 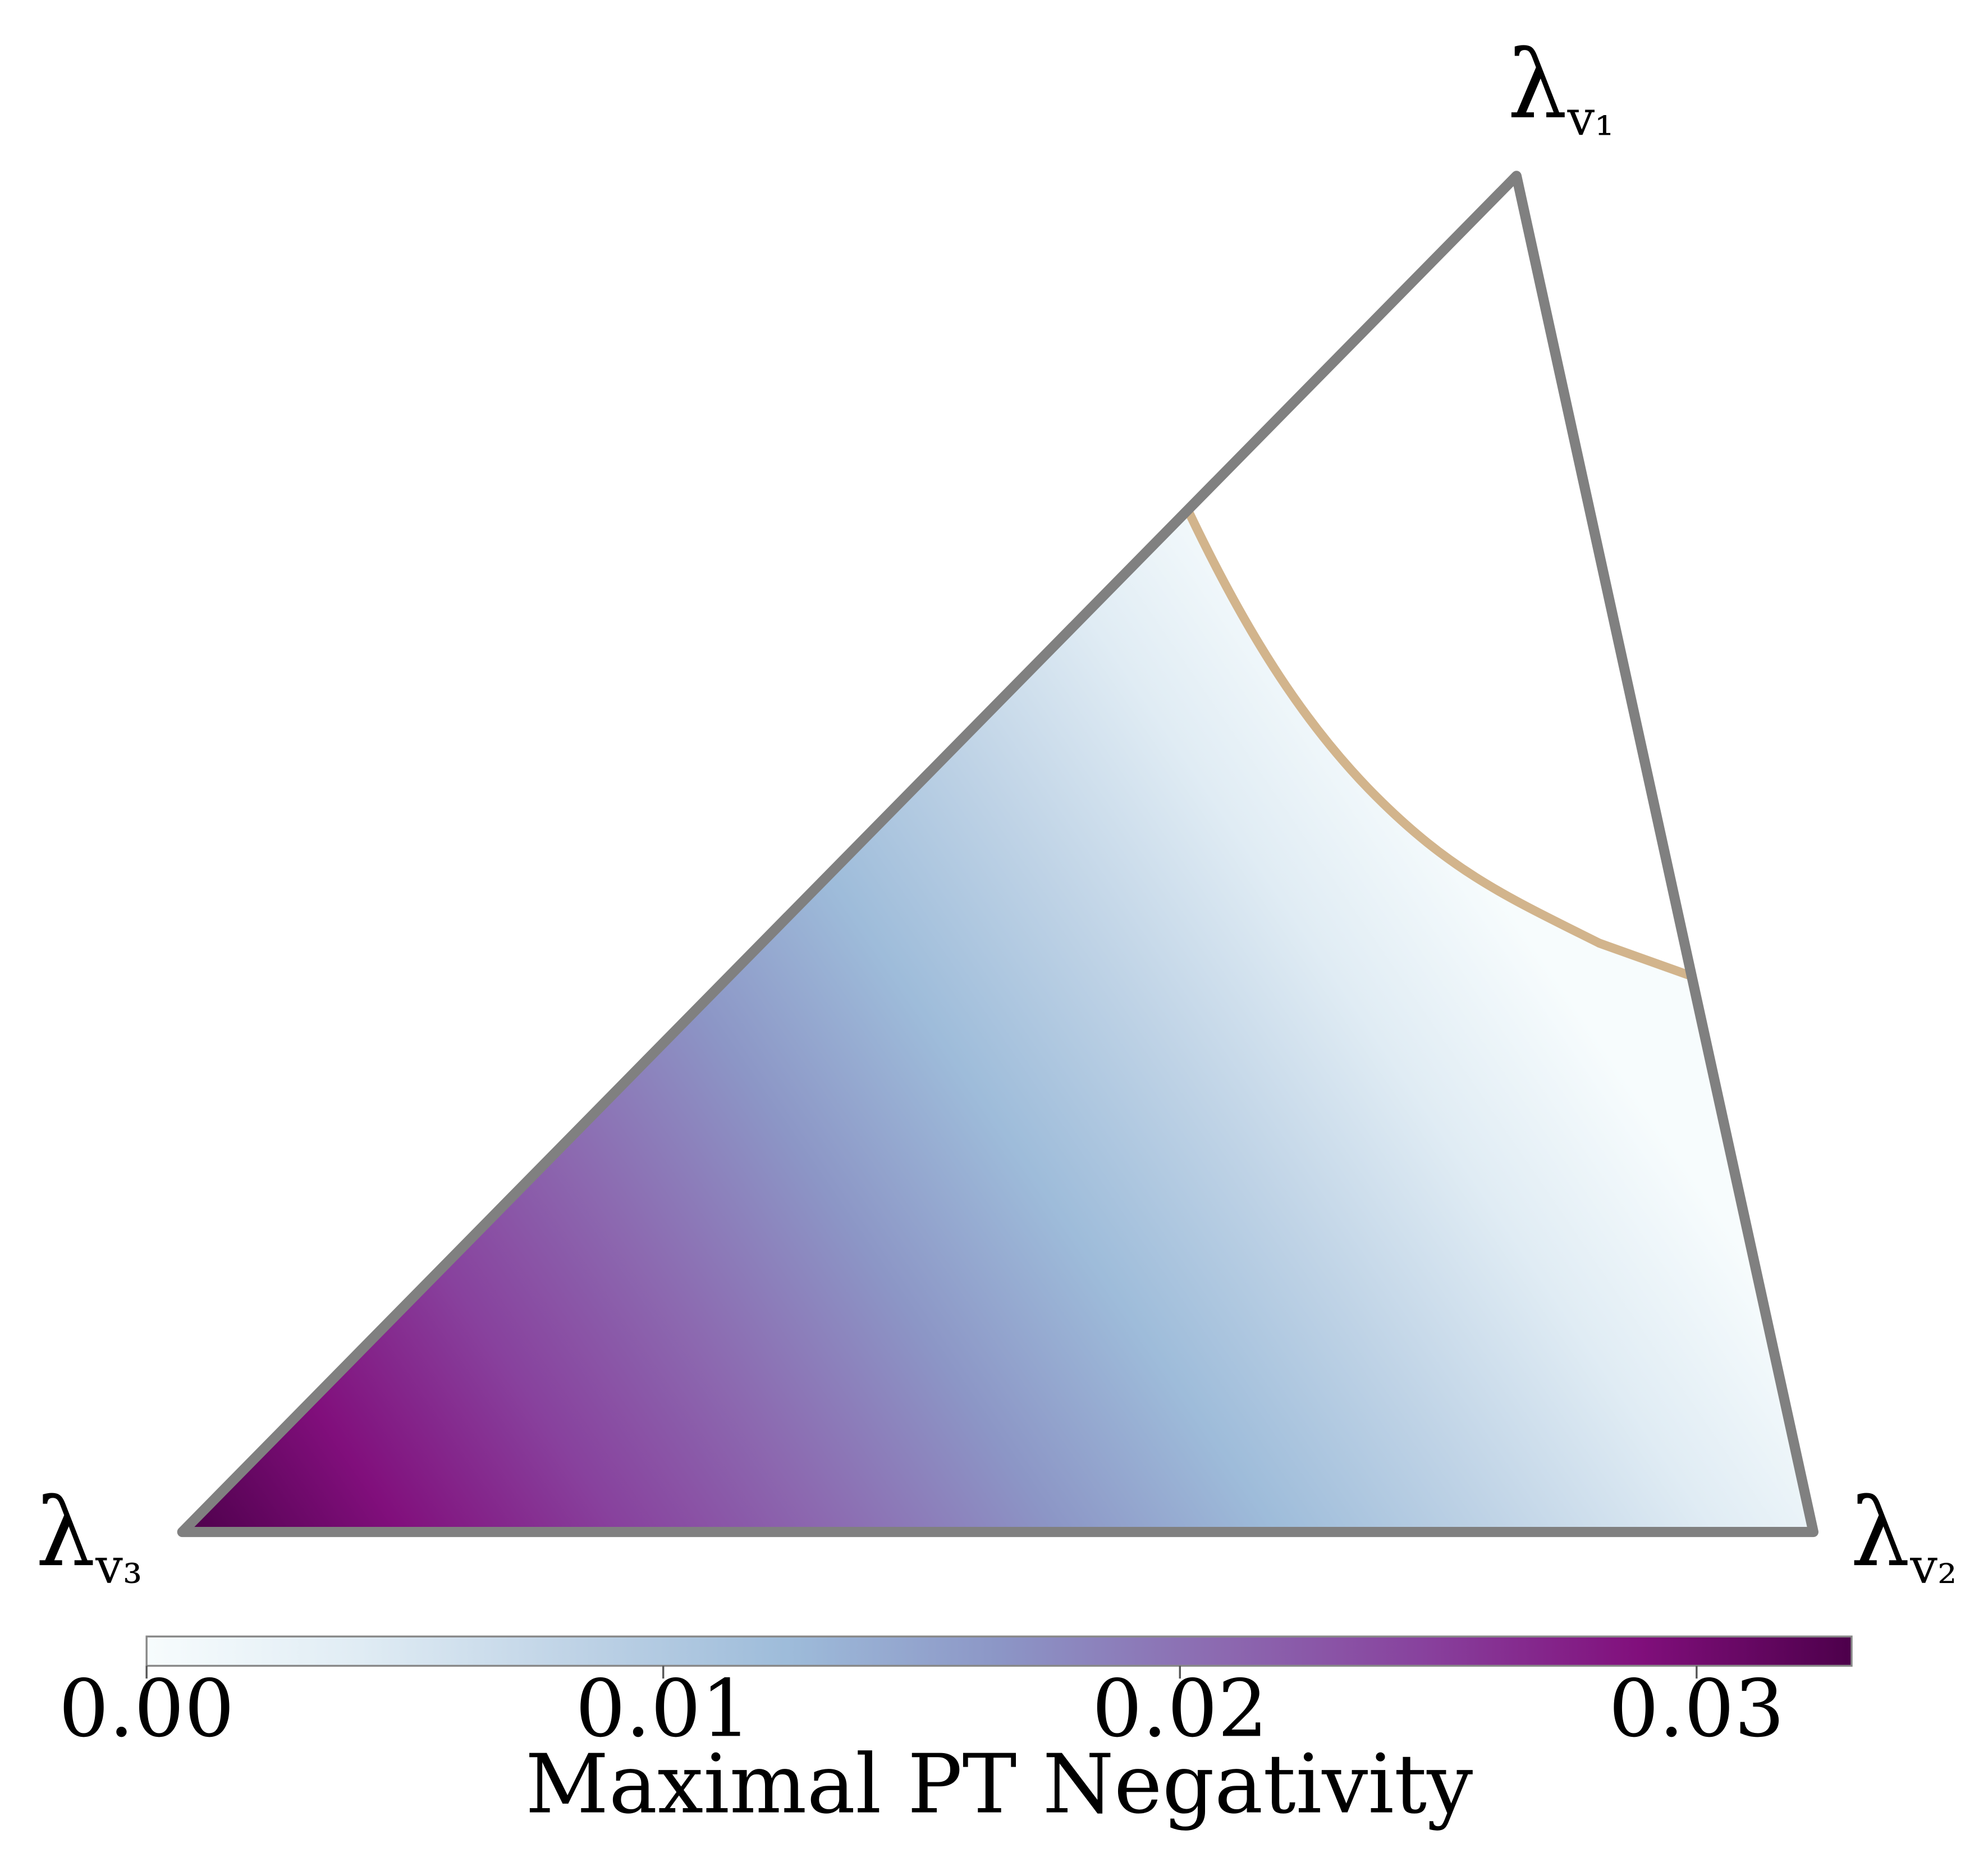 I want to click on vertex-label: λv₃, so click(x=90, y=1536).